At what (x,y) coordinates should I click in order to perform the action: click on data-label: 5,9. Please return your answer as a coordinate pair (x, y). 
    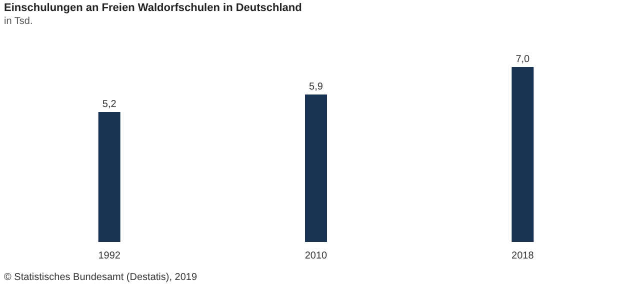
    Looking at the image, I should click on (316, 87).